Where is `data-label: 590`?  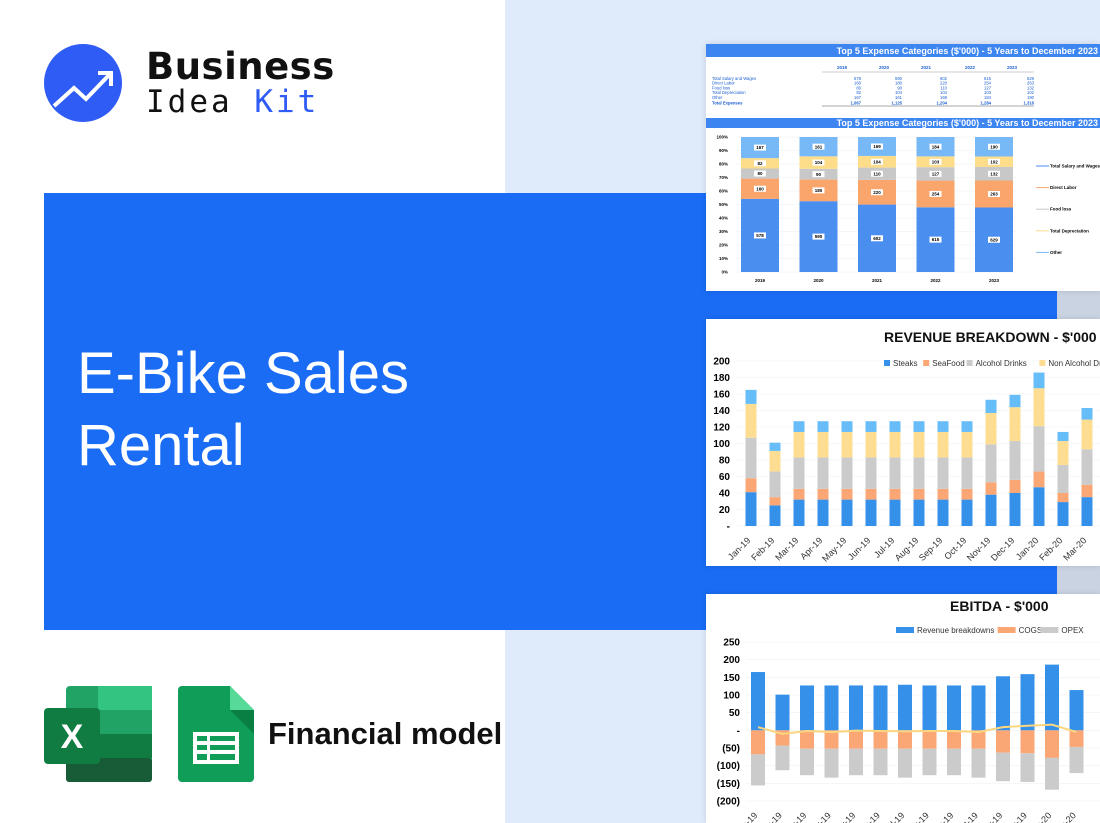 data-label: 590 is located at coordinates (819, 236).